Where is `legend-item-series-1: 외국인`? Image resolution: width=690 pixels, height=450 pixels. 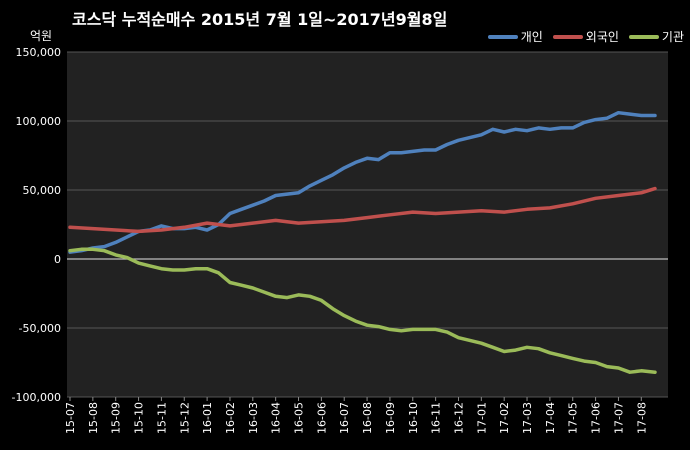 legend-item-series-1: 외국인 is located at coordinates (585, 36).